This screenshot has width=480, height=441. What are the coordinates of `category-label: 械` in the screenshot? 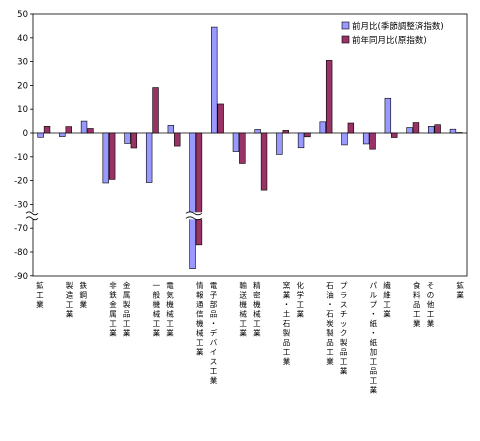 It's located at (200, 333).